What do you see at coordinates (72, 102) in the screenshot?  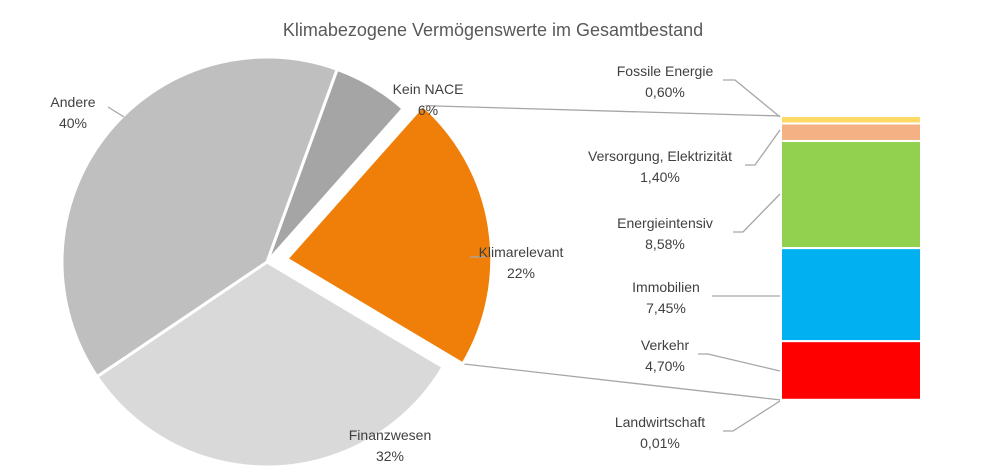 I see `pie-andere-label-name: Andere` at bounding box center [72, 102].